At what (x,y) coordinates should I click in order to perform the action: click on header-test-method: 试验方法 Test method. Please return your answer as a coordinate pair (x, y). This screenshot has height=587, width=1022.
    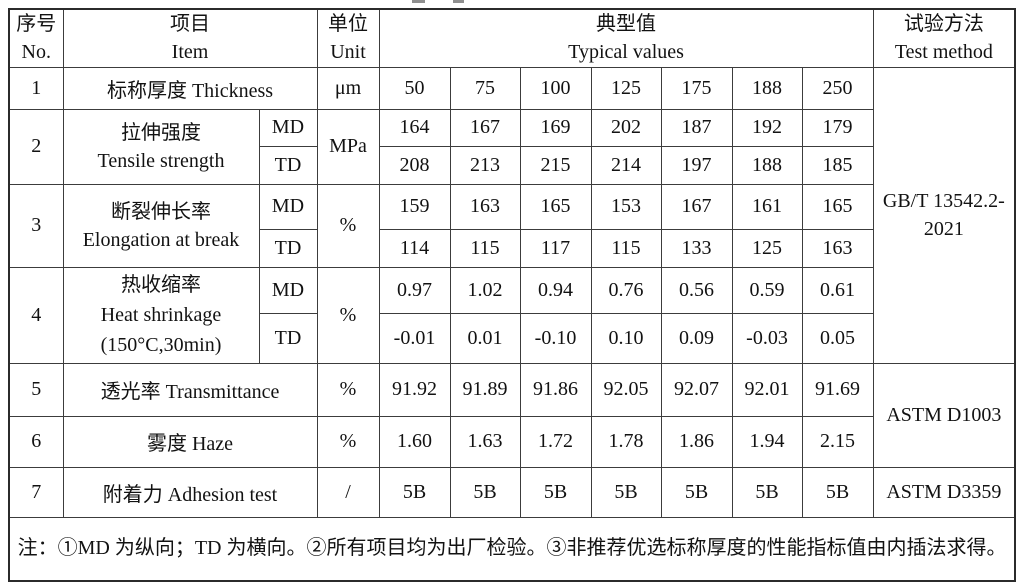
    Looking at the image, I should click on (944, 38).